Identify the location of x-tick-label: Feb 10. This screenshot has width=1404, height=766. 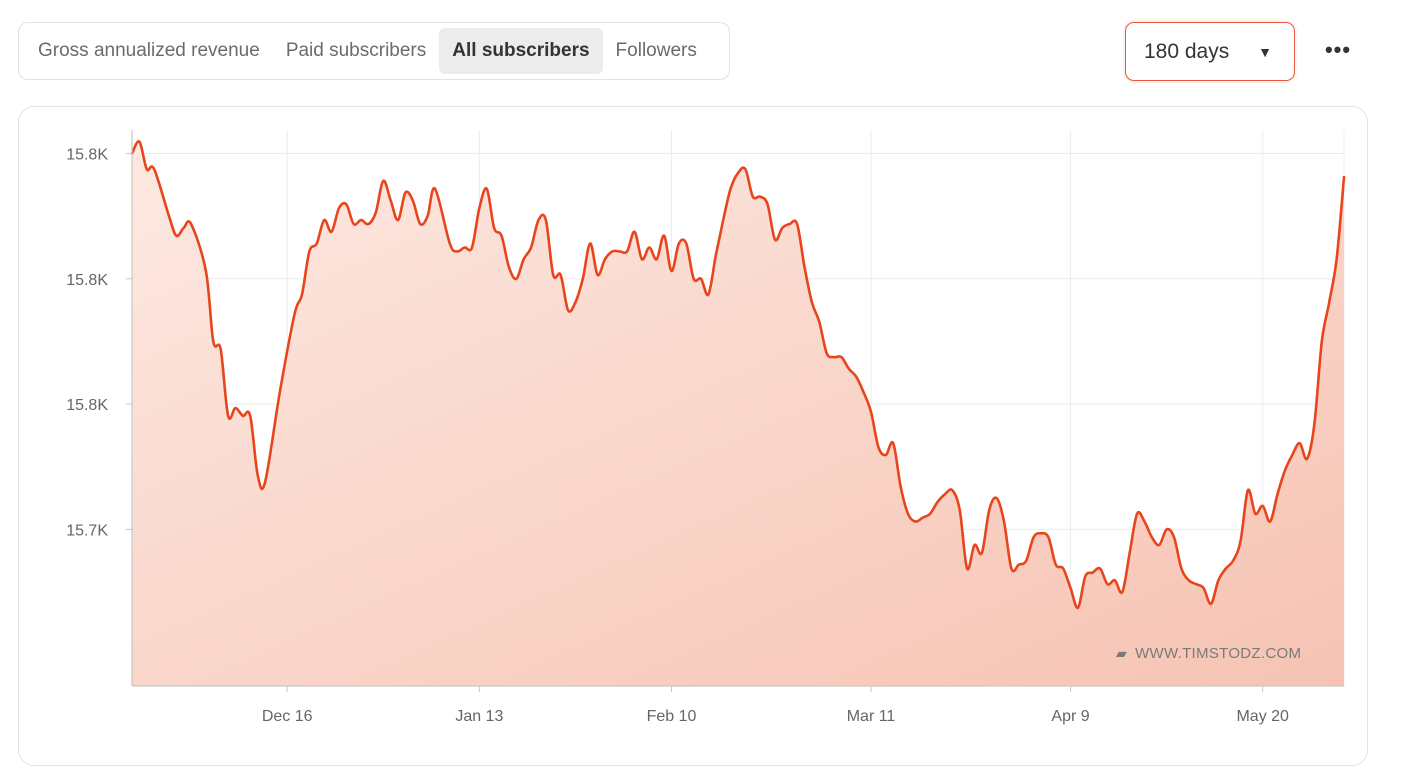
(672, 716).